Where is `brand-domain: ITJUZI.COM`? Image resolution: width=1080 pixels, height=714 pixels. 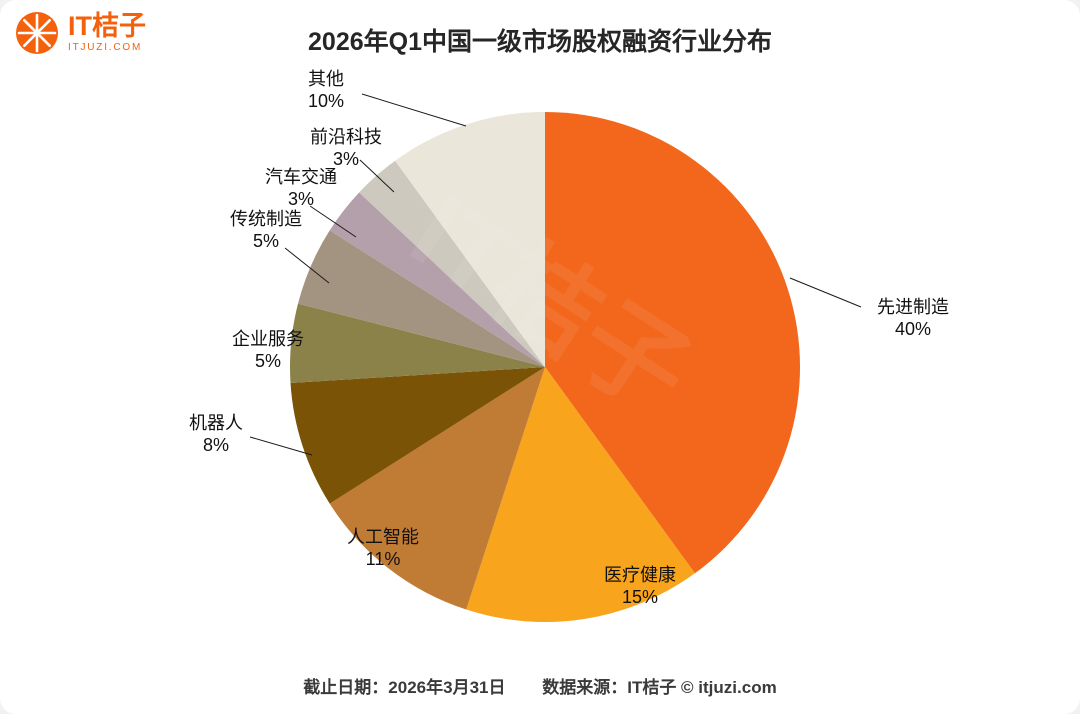
brand-domain: ITJUZI.COM is located at coordinates (105, 47).